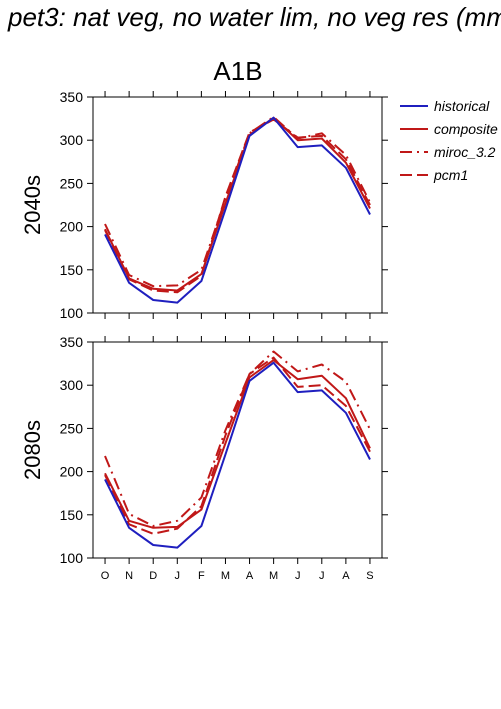  I want to click on legend-label: historical, so click(462, 106).